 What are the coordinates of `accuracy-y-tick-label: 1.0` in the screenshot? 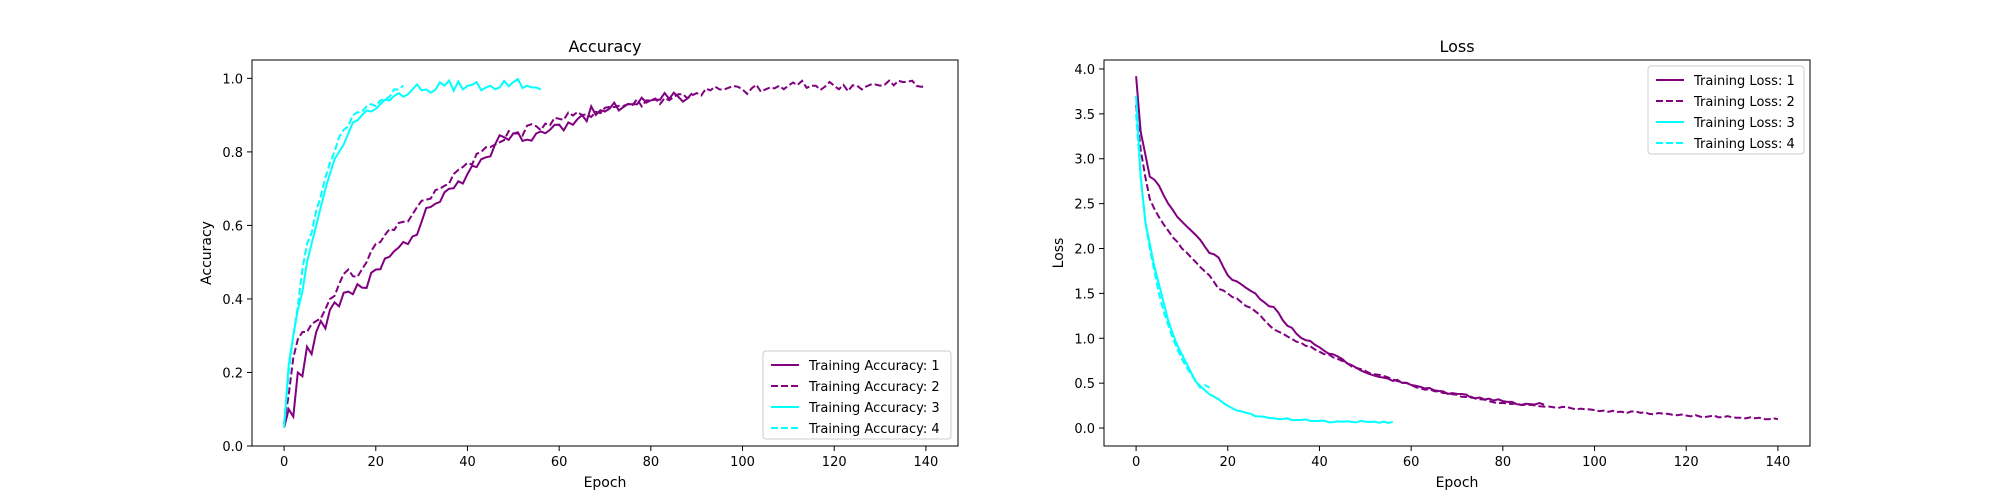 It's located at (232, 79).